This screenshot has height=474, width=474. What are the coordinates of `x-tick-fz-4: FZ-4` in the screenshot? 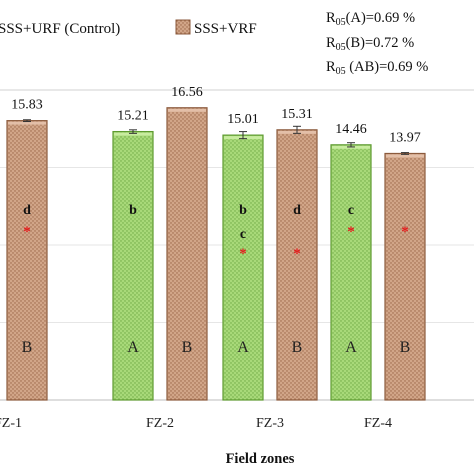 It's located at (378, 423).